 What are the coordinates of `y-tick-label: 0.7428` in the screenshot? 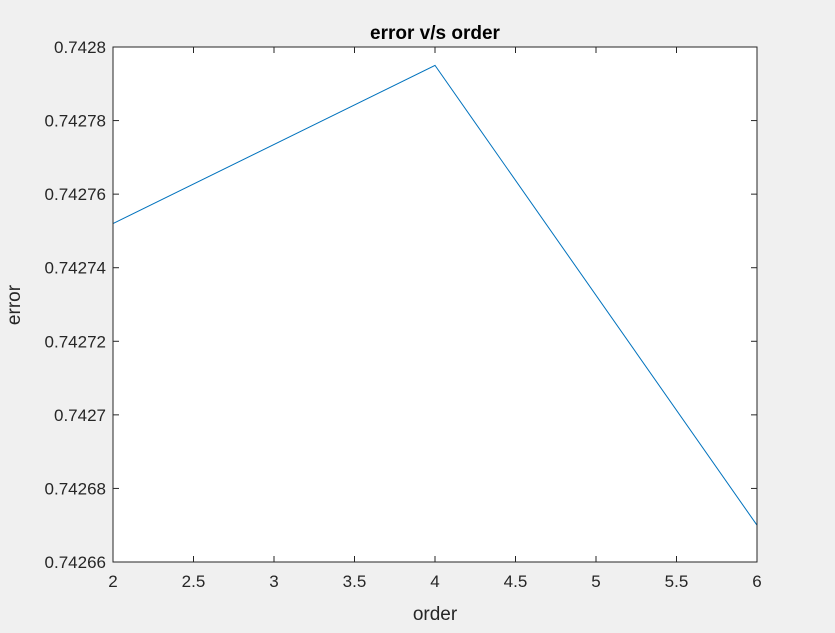 It's located at (80, 47).